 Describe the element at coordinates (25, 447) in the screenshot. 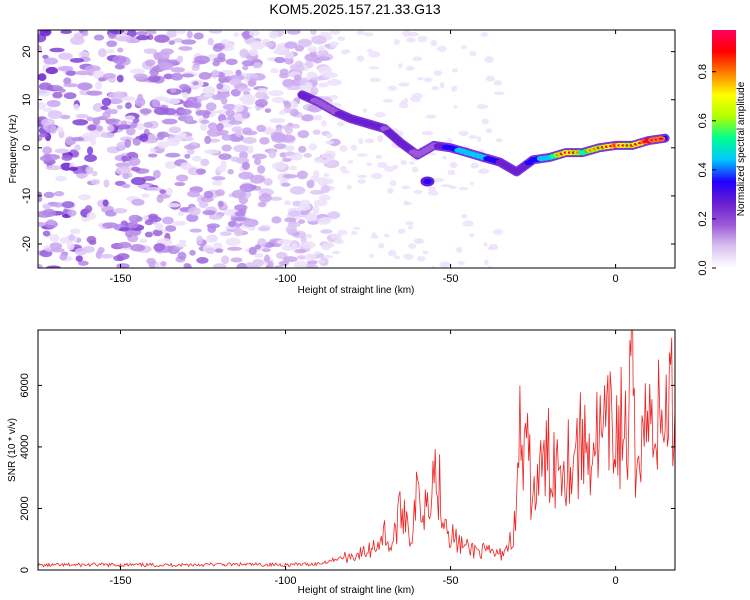

I see `snr-y-tick-label: 4000` at that location.